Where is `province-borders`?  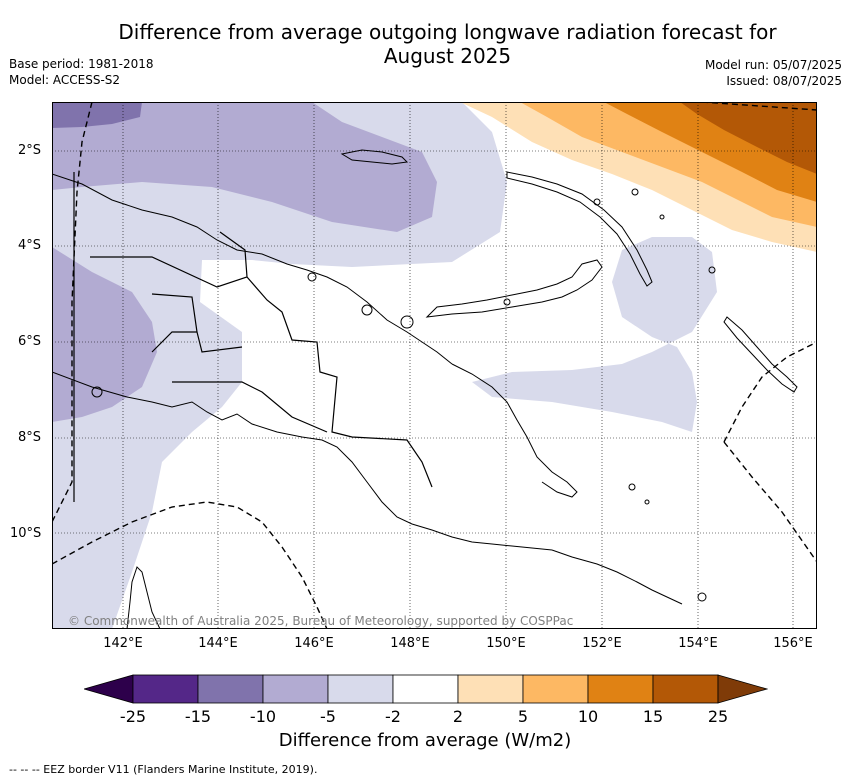 province-borders is located at coordinates (261, 359).